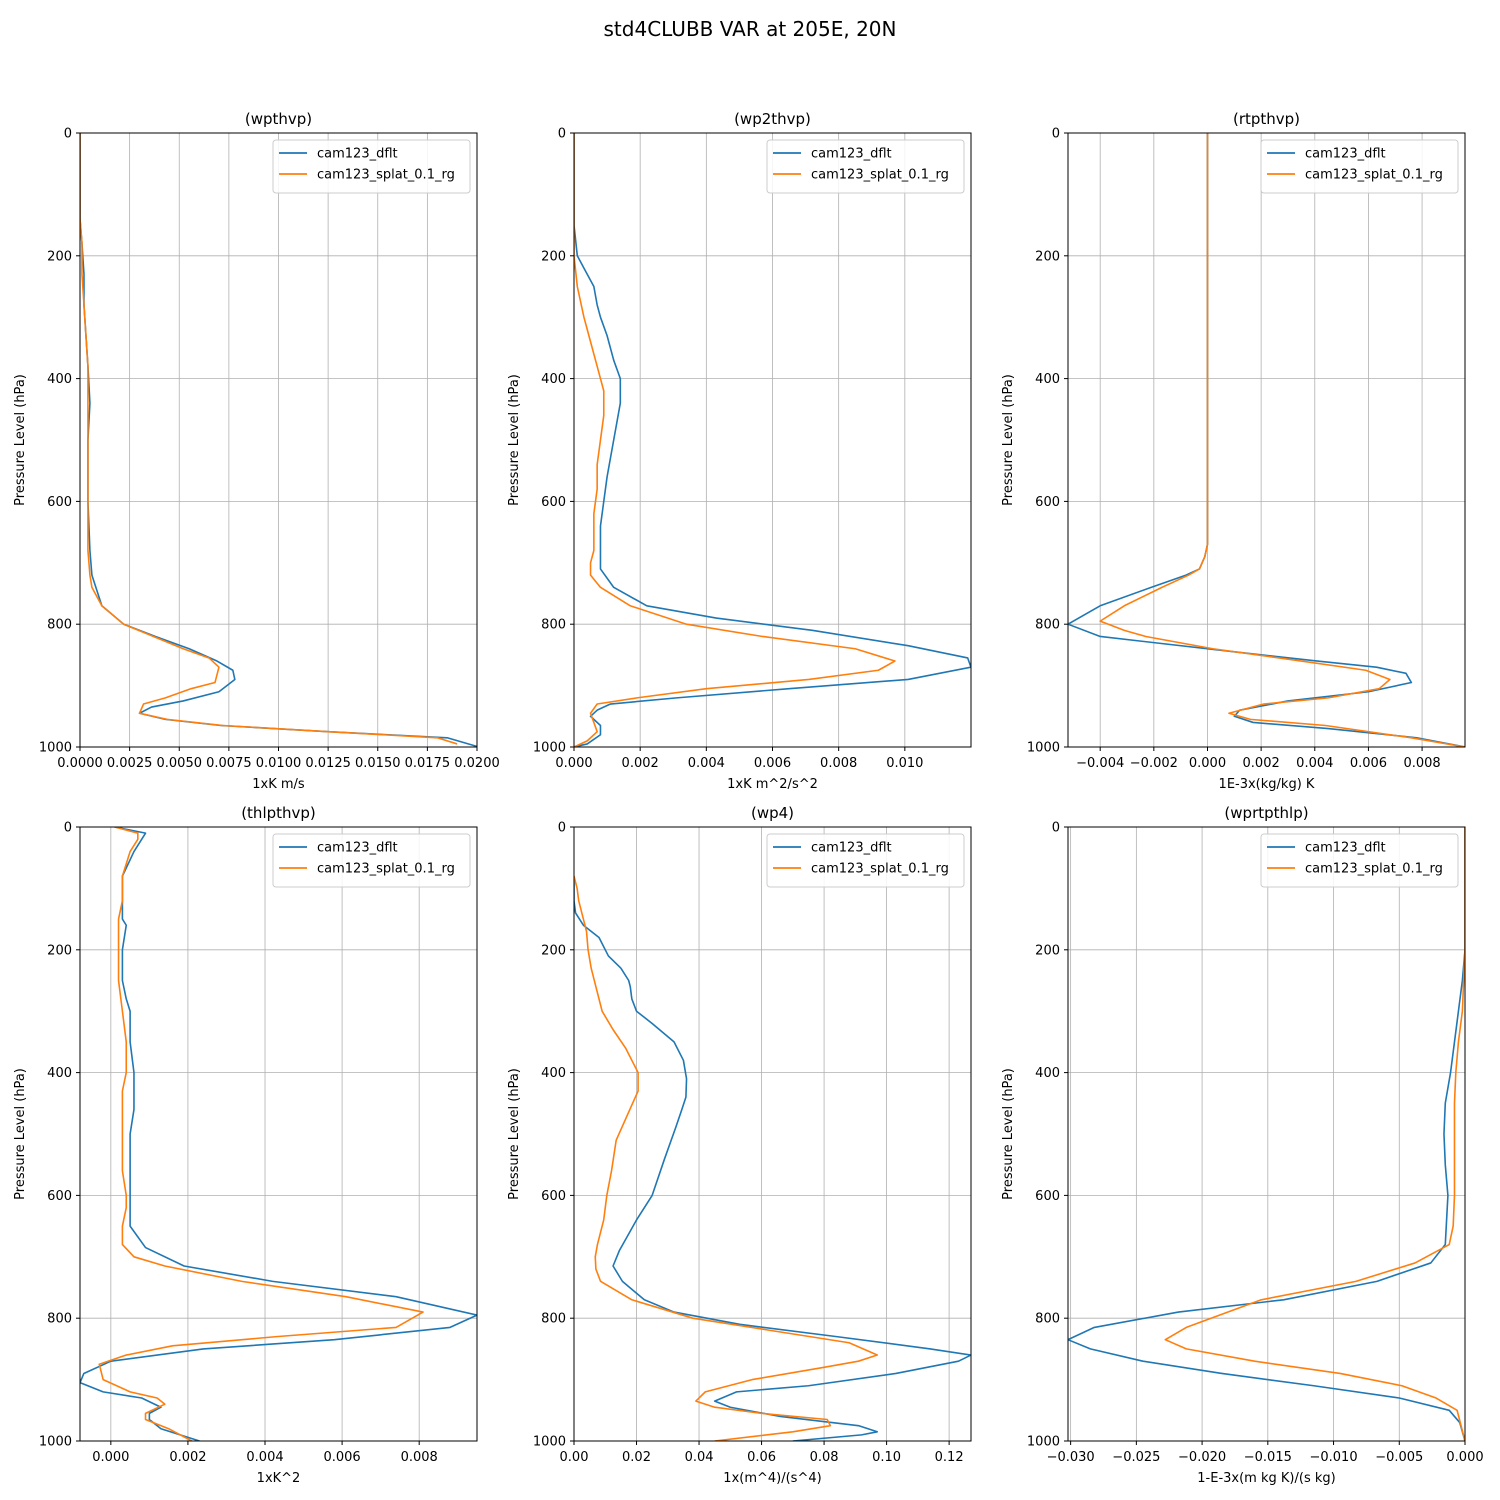 The width and height of the screenshot is (1500, 1500). What do you see at coordinates (1154, 763) in the screenshot?
I see `x-tick-label: −0.002` at bounding box center [1154, 763].